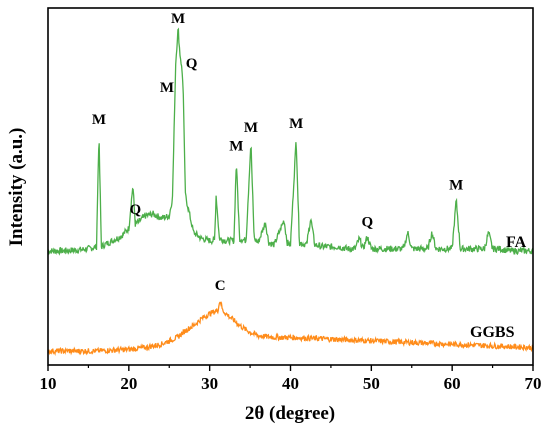 The height and width of the screenshot is (433, 550). What do you see at coordinates (371, 383) in the screenshot?
I see `x-tick-label: 50` at bounding box center [371, 383].